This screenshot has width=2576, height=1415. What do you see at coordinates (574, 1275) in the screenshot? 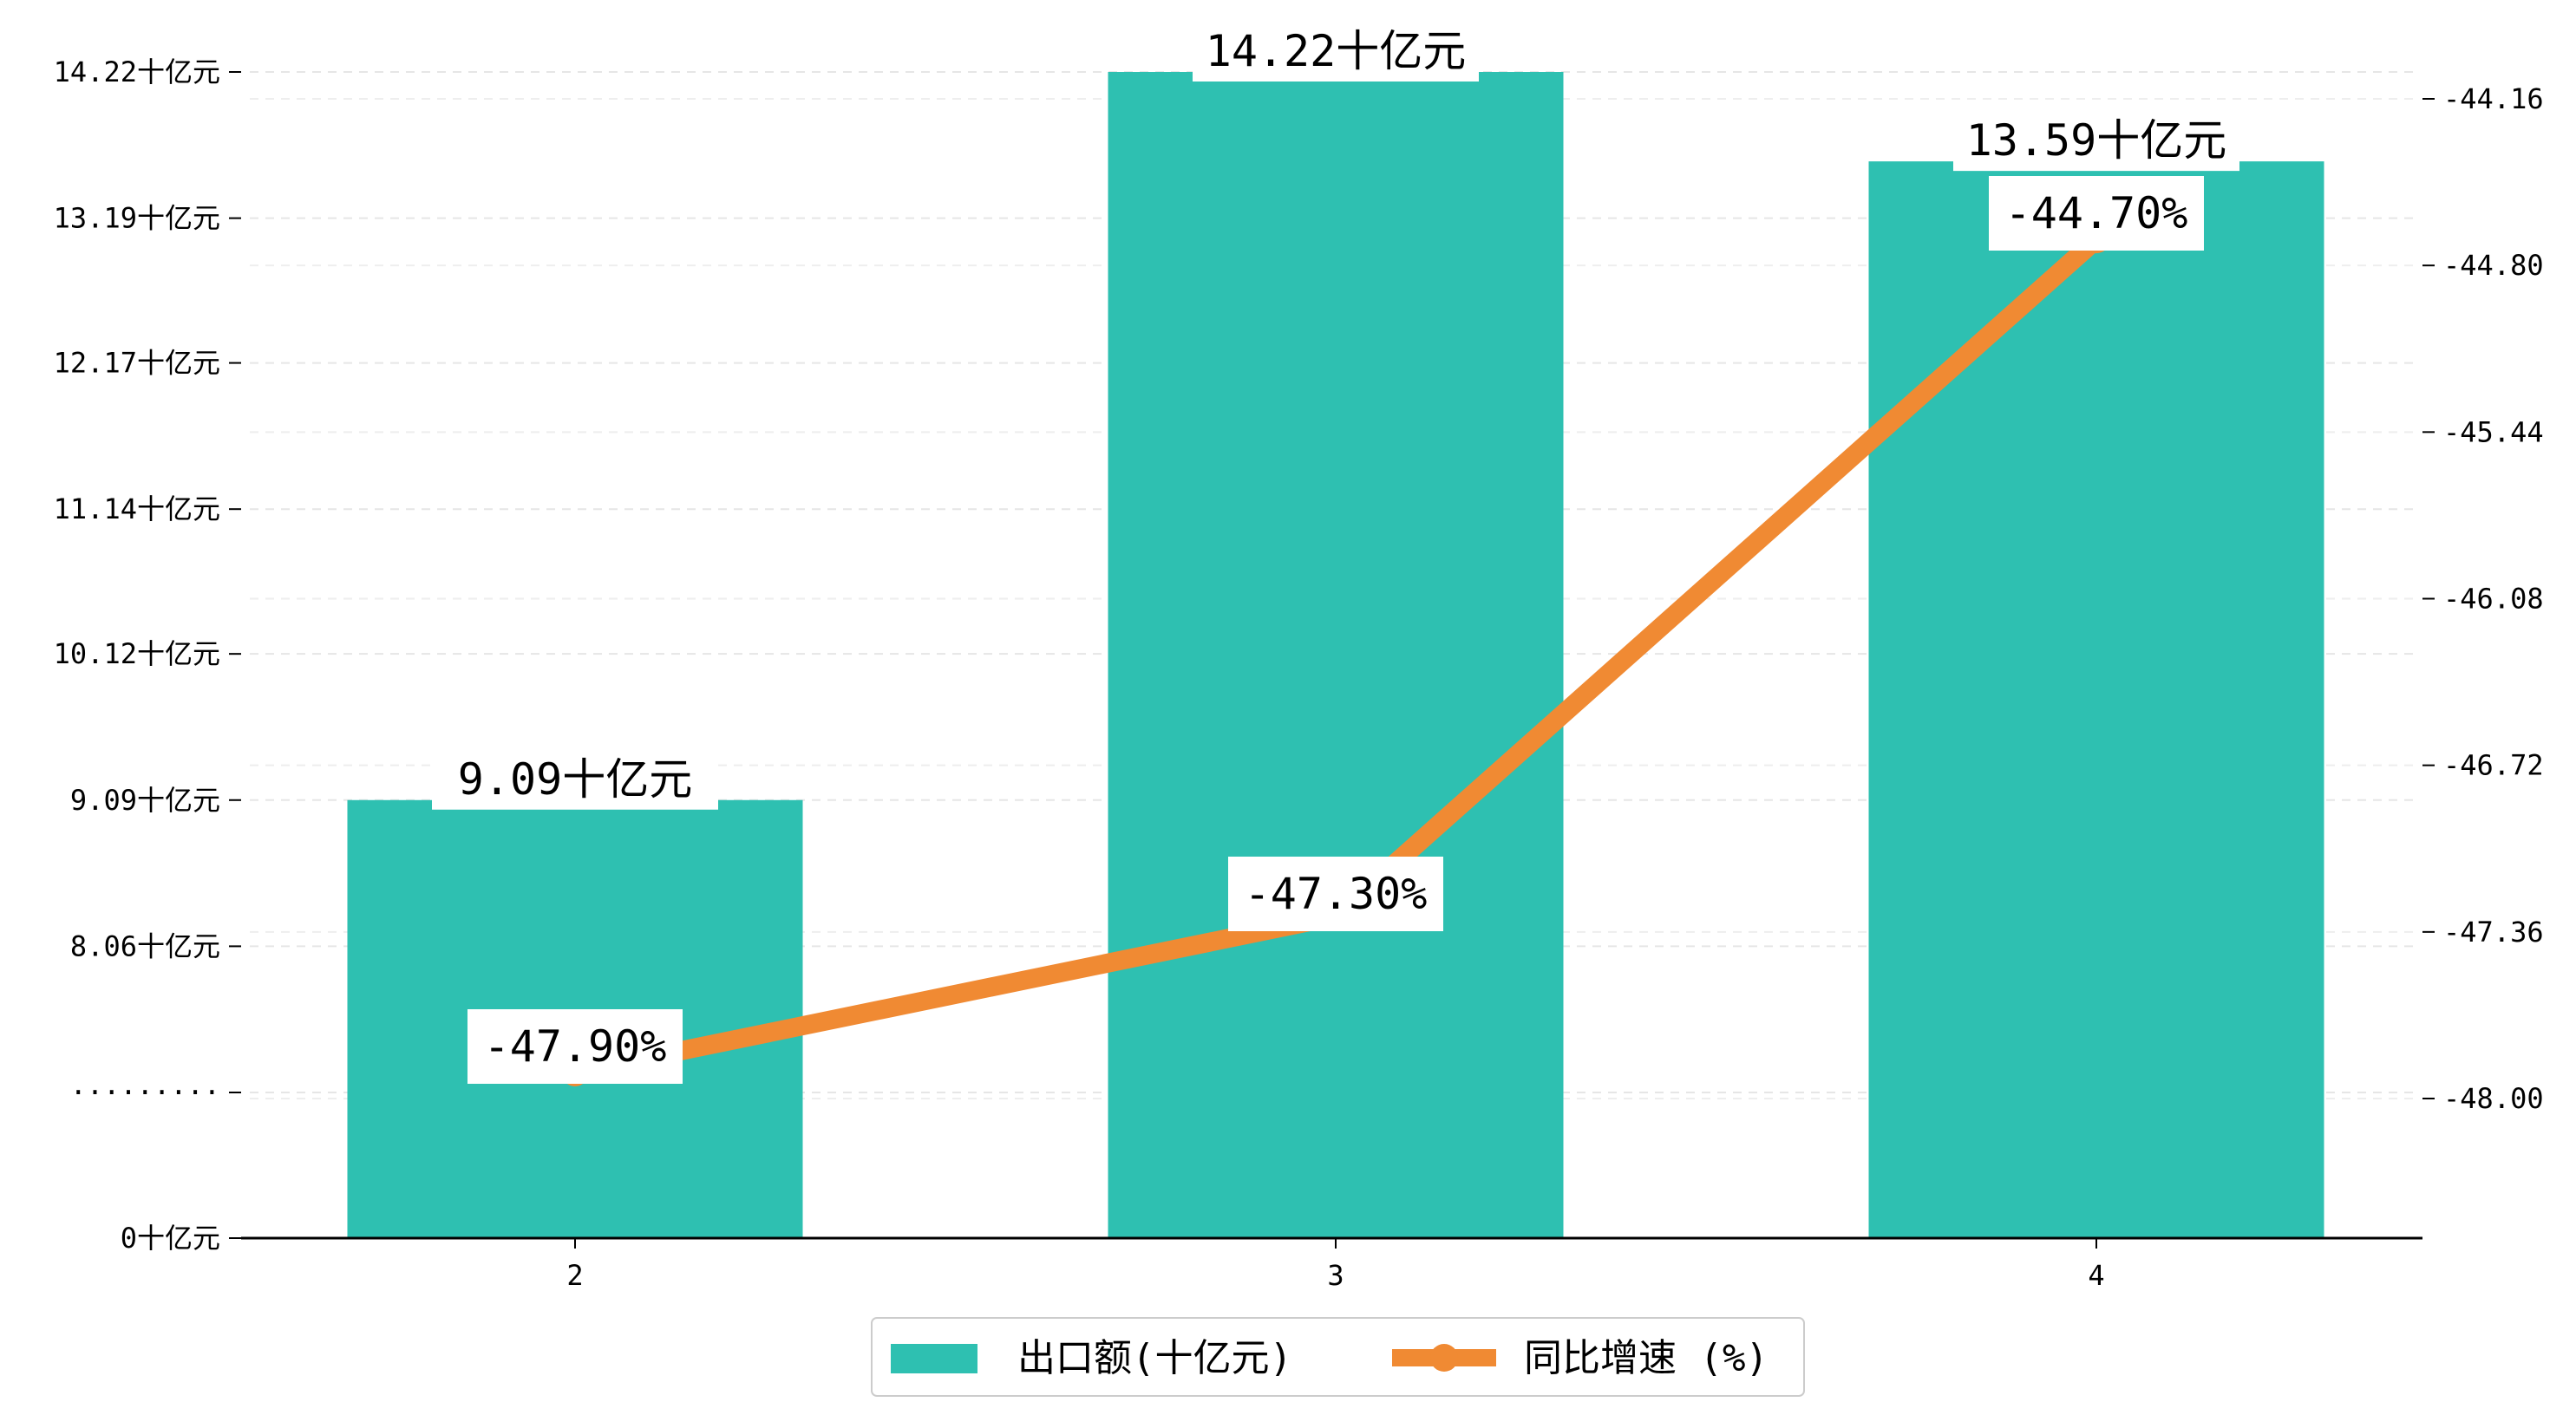
I see `x-tick-label: 2` at bounding box center [574, 1275].